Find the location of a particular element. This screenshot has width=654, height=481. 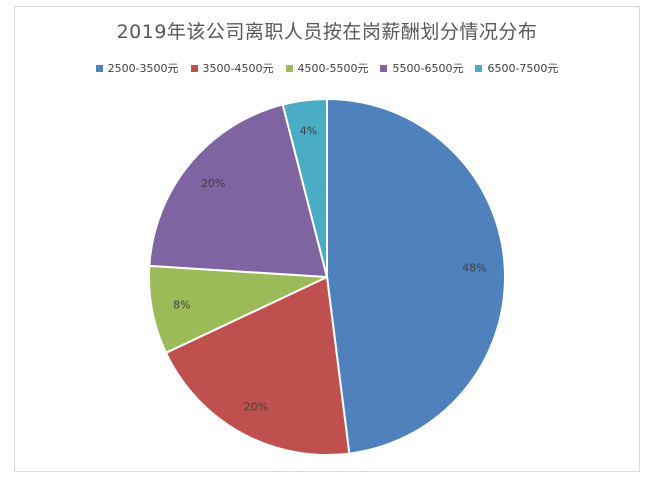

legend-label: 2500-3500元 is located at coordinates (143, 68).